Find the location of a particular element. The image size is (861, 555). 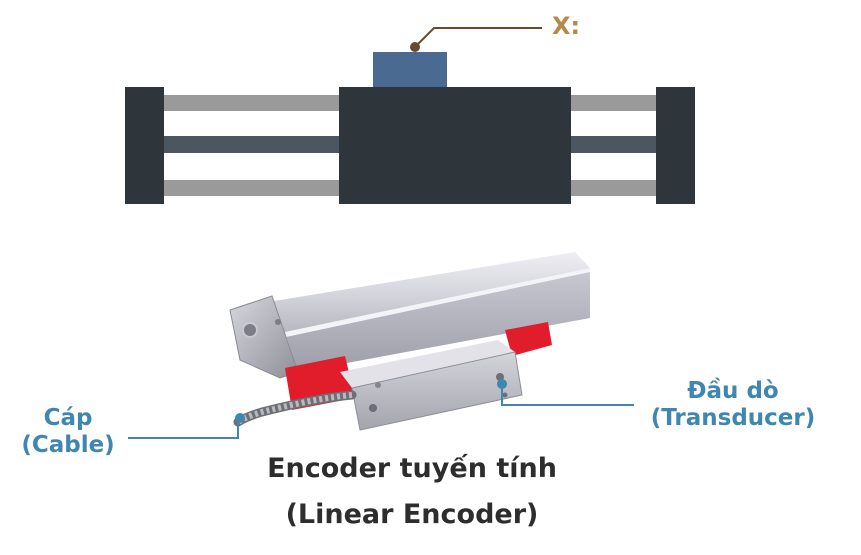

end-block-left is located at coordinates (144, 145).